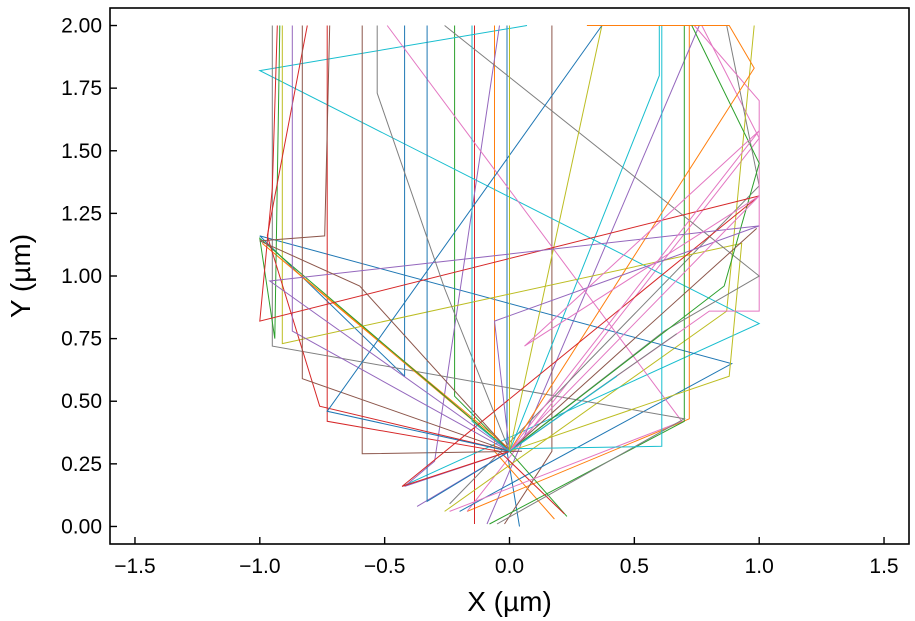 The image size is (915, 621). I want to click on y-tick-label: 1.25, so click(81, 213).